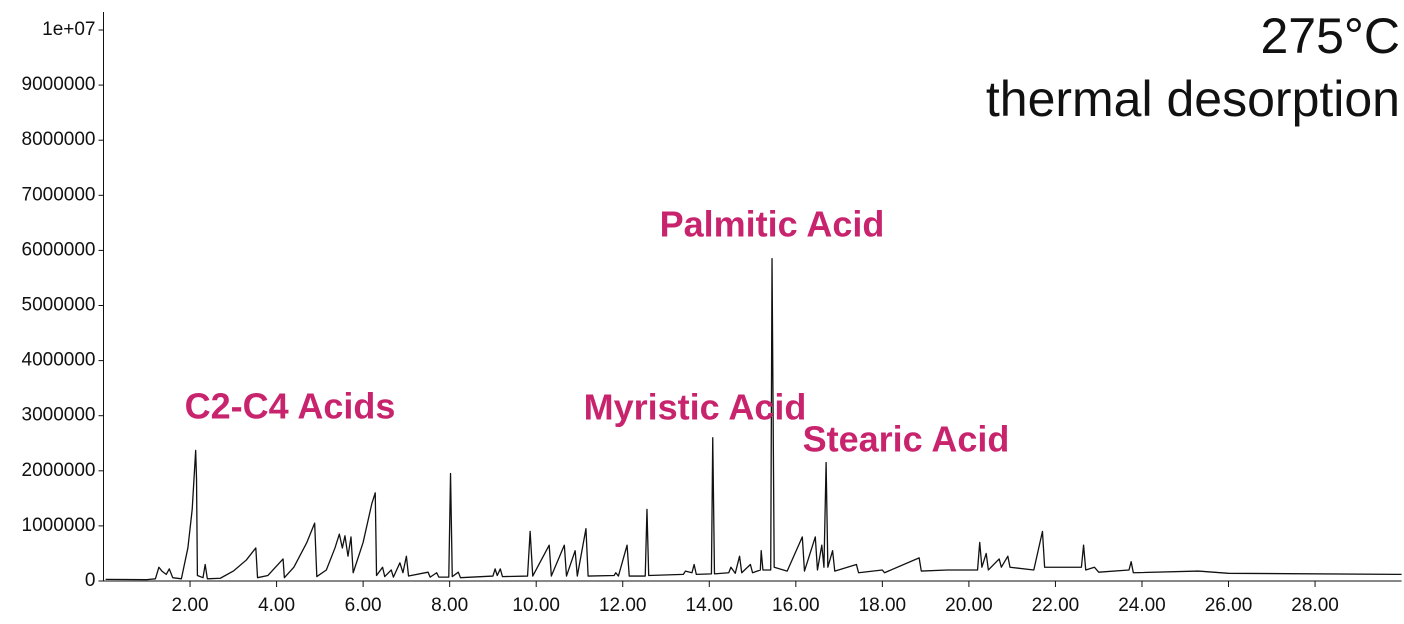 Image resolution: width=1404 pixels, height=624 pixels. Describe the element at coordinates (1056, 605) in the screenshot. I see `x-tick-label: 22.00` at that location.